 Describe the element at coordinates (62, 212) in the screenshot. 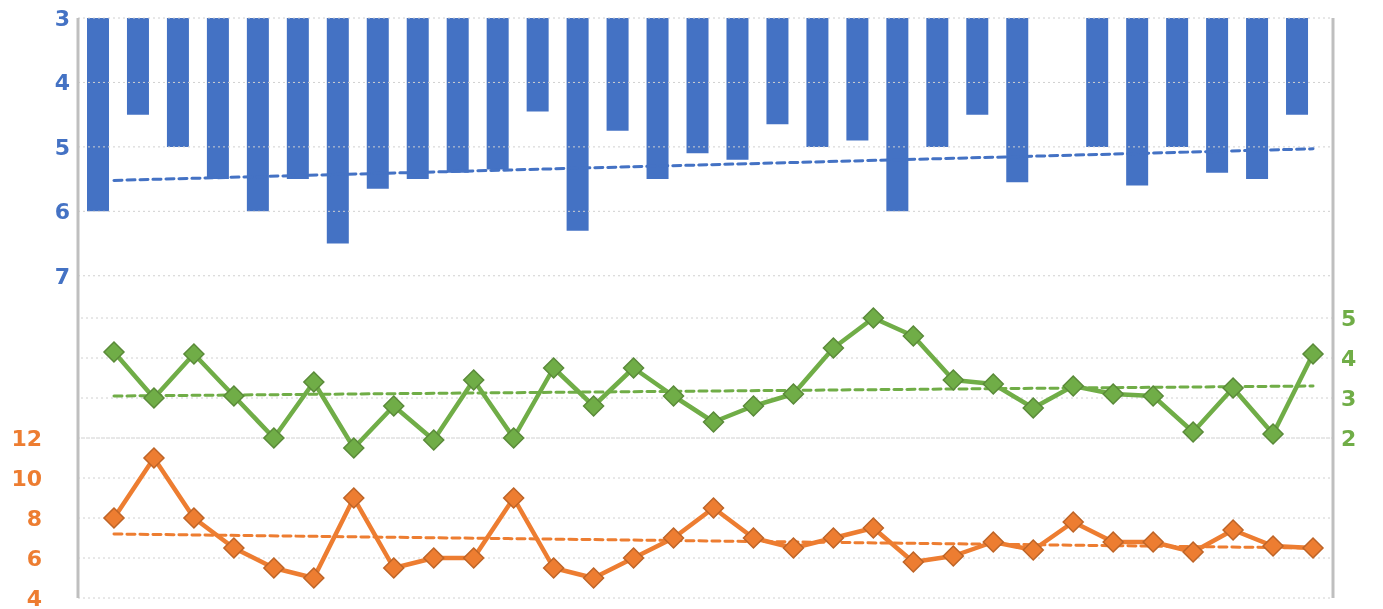

I see `y-tick-label: 6` at that location.